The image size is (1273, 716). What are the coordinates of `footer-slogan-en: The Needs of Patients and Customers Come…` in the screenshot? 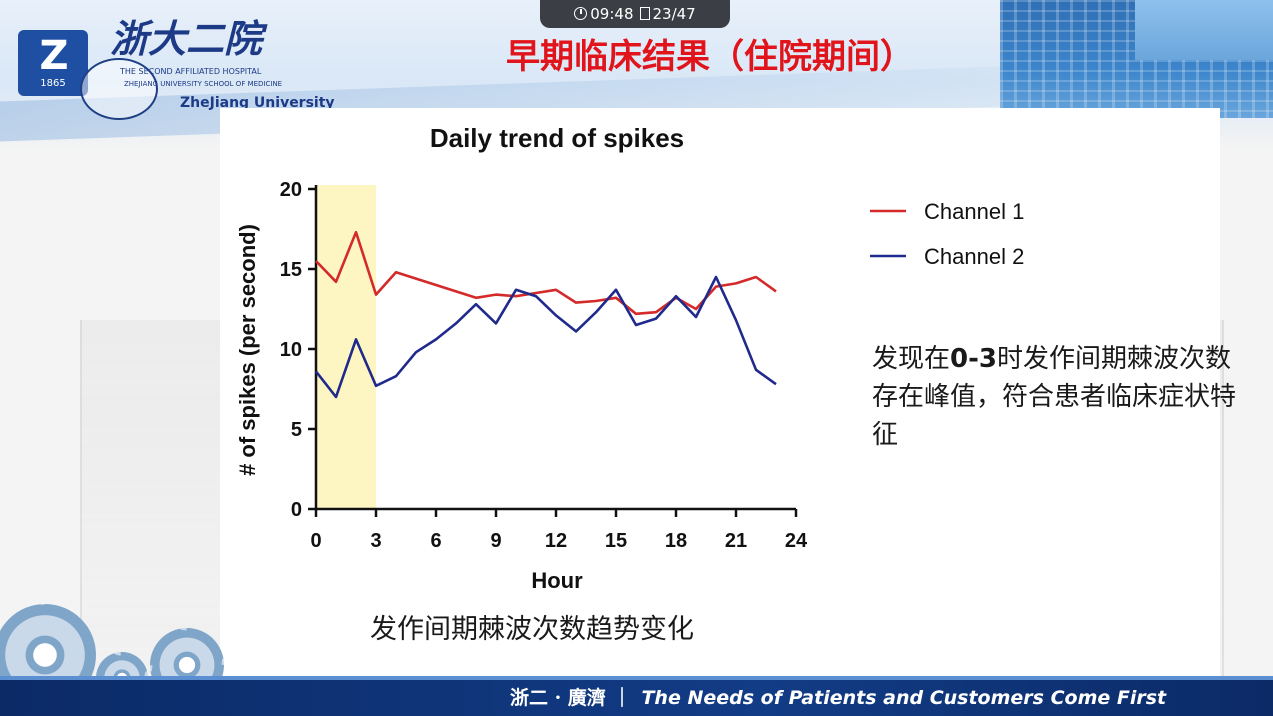 It's located at (904, 698).